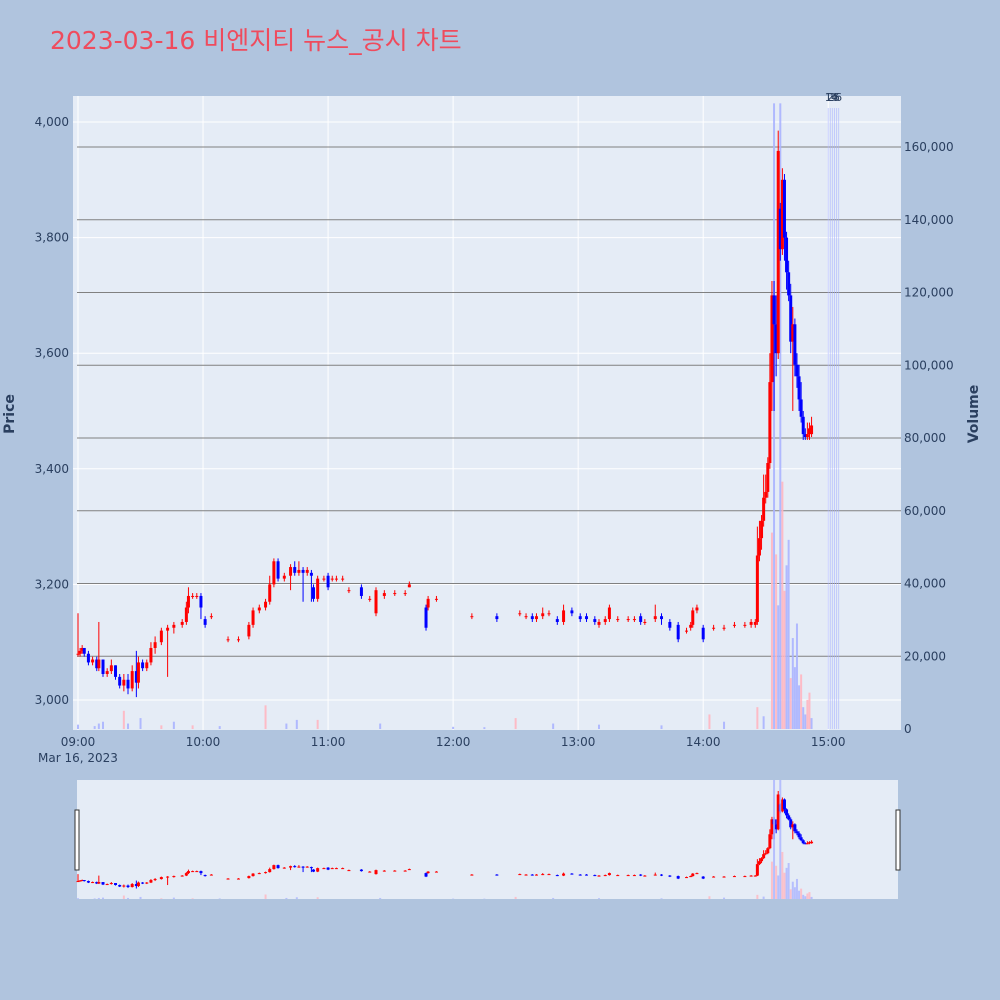 The height and width of the screenshot is (1000, 1000). I want to click on range-slider-left-handle, so click(77, 840).